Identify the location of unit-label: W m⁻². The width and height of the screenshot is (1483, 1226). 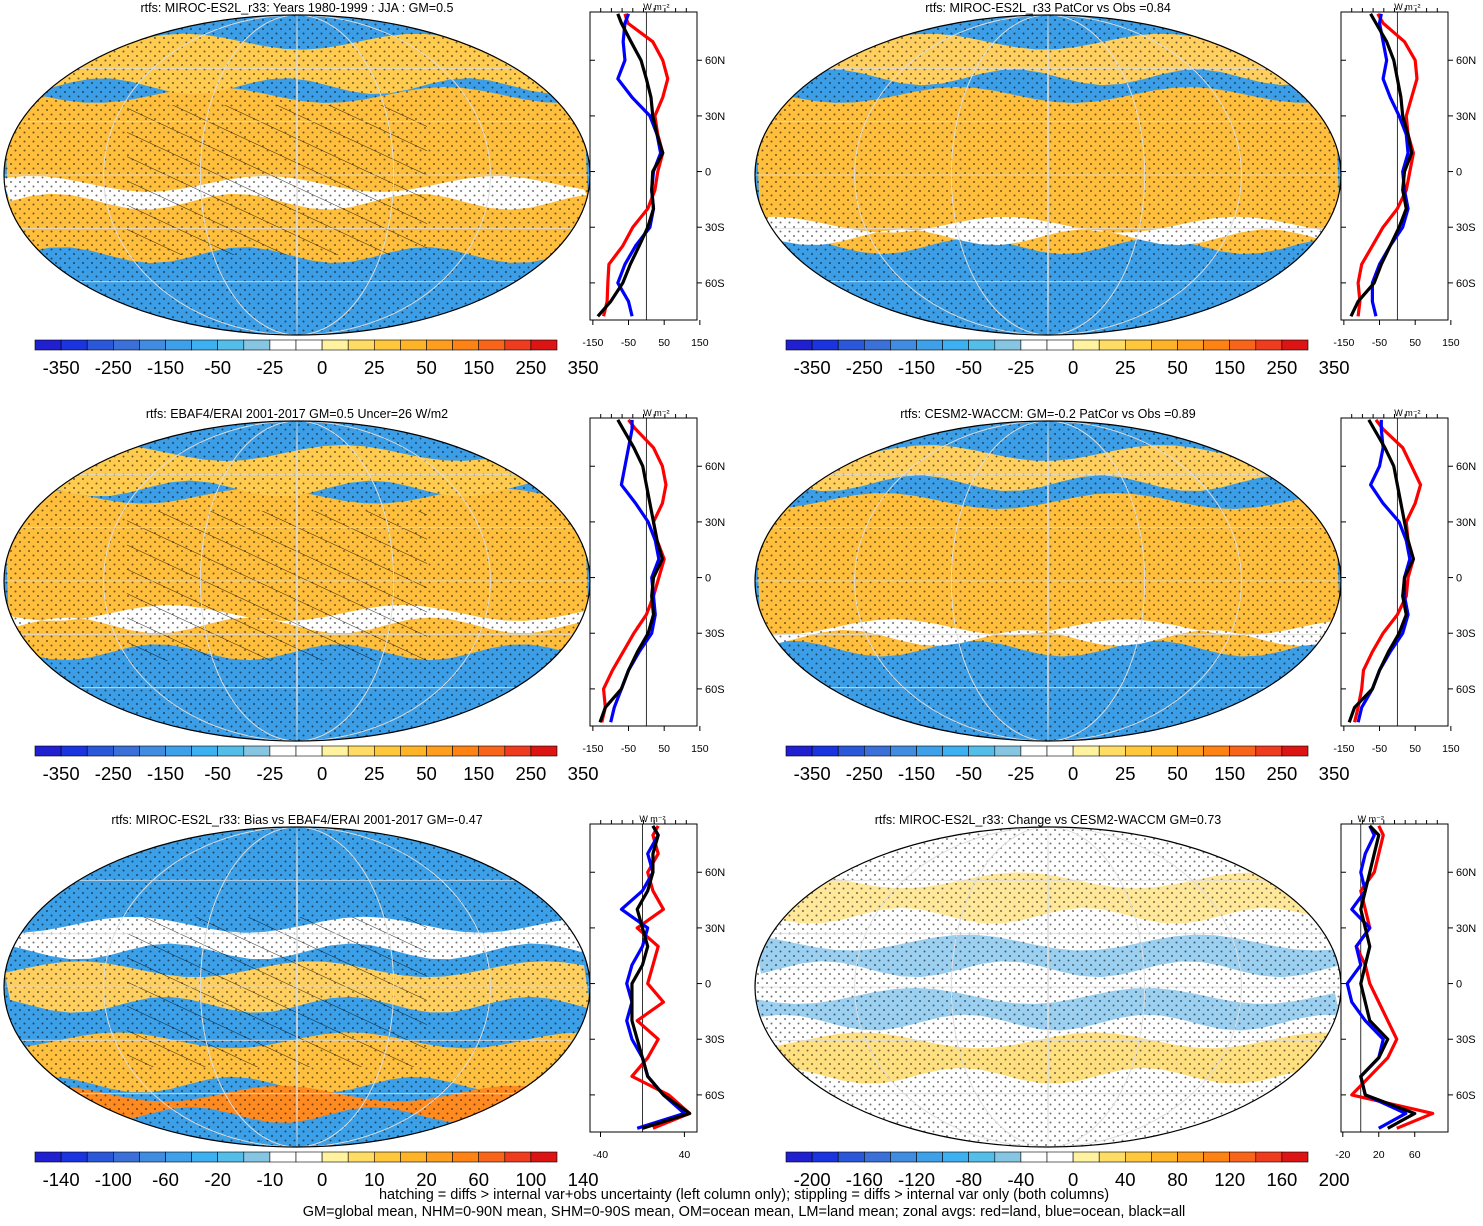
(656, 7).